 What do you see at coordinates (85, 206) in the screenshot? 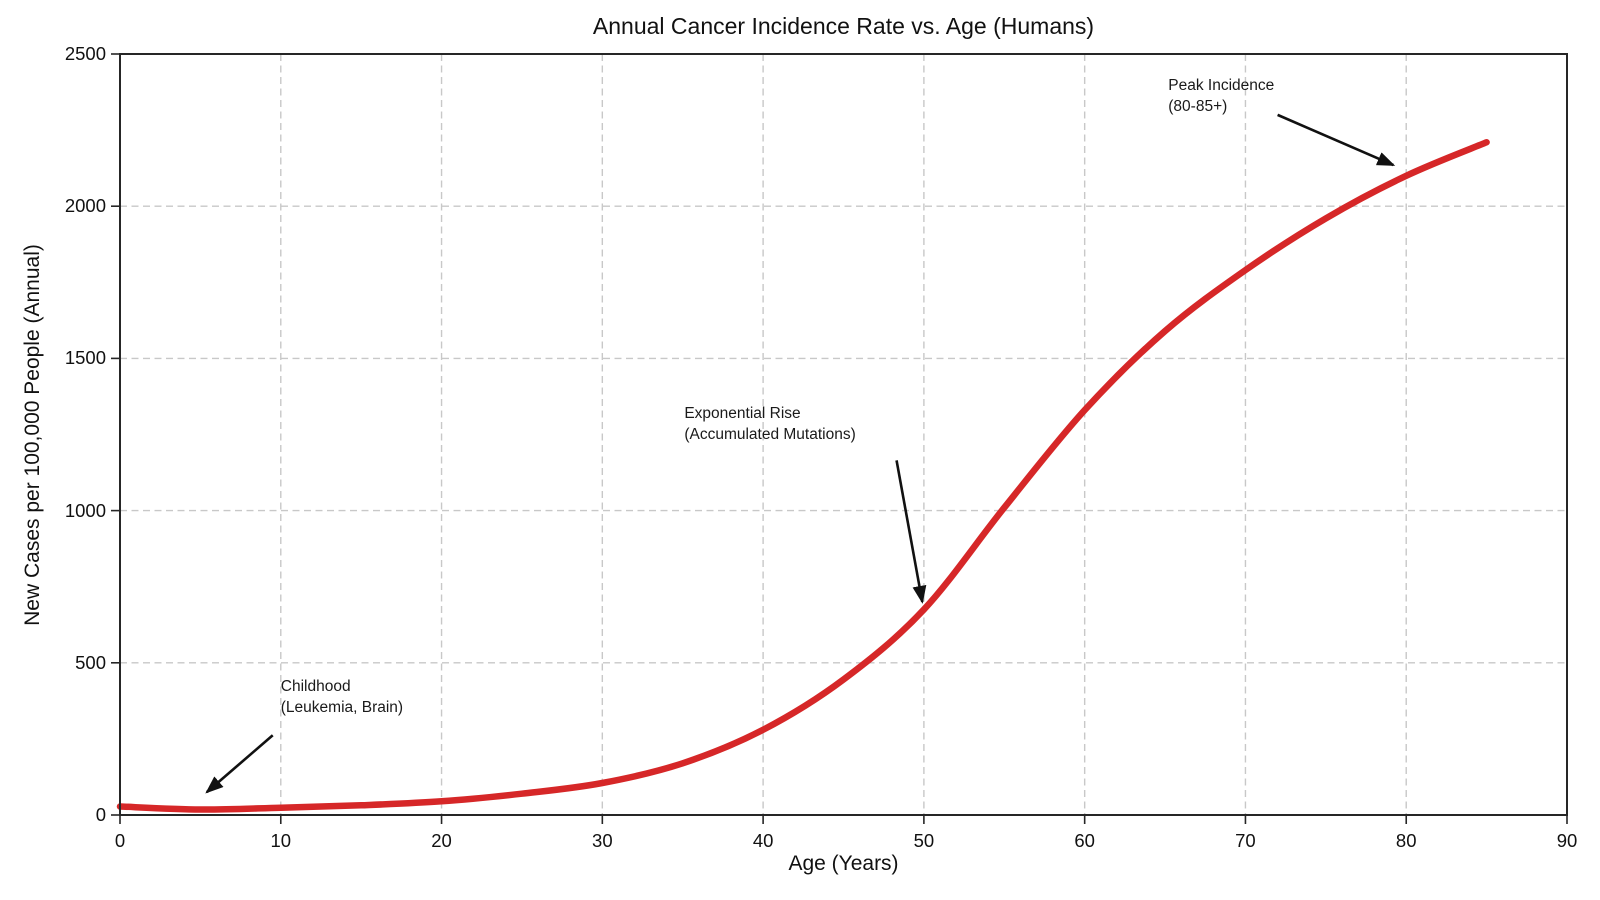
I see `y-tick-label: 2000` at bounding box center [85, 206].